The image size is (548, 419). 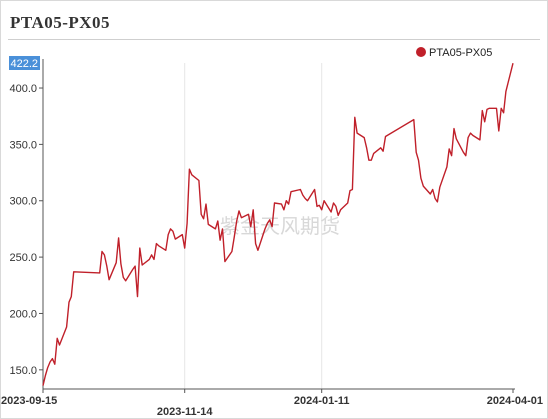 I want to click on x-tick-label: 2023-11-14, so click(x=185, y=412).